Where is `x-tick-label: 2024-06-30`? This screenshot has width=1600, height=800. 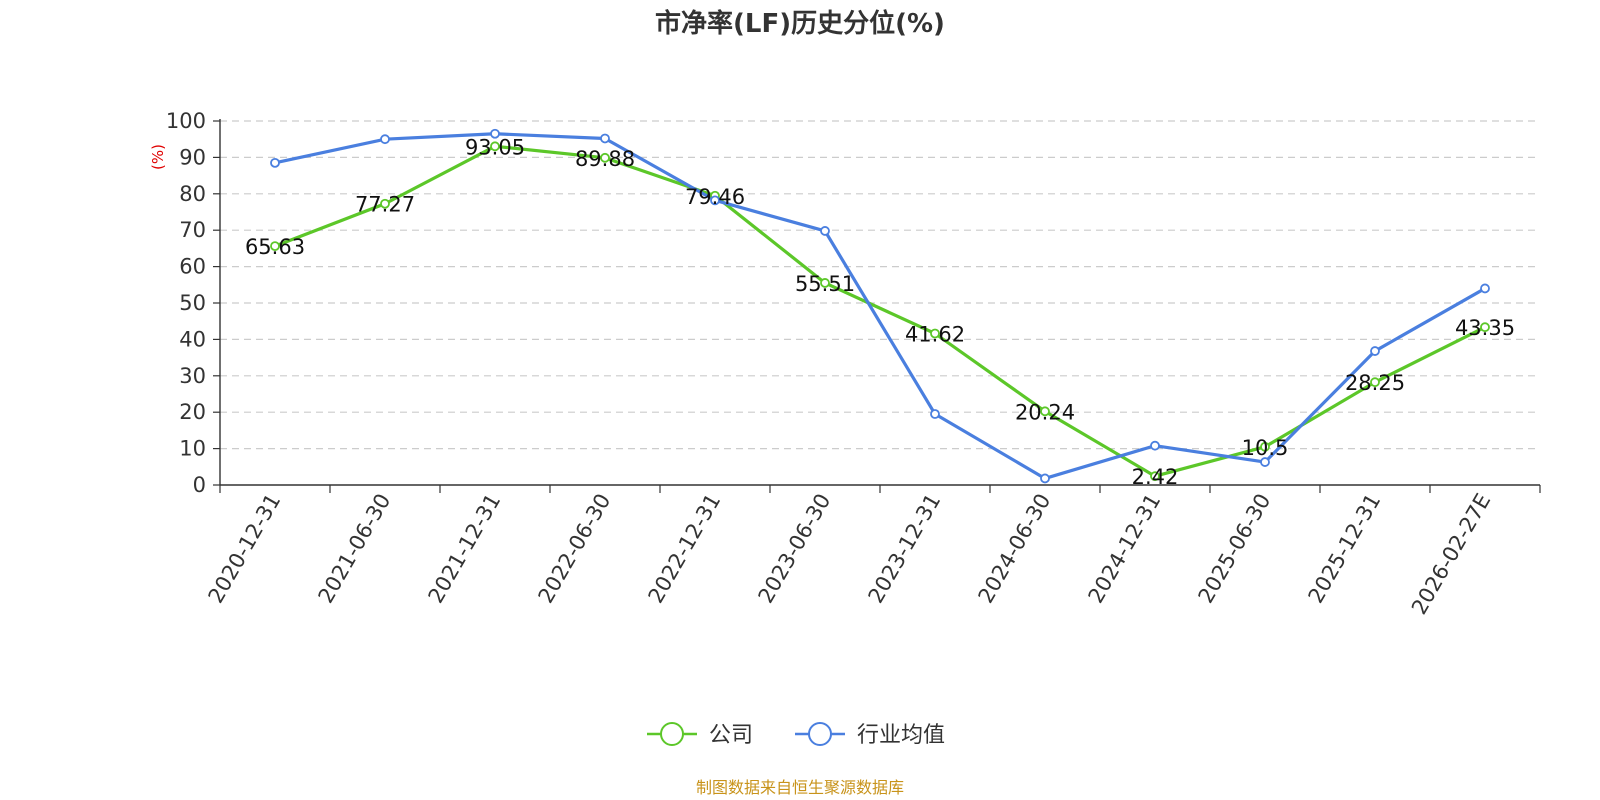 x-tick-label: 2024-06-30 is located at coordinates (1015, 549).